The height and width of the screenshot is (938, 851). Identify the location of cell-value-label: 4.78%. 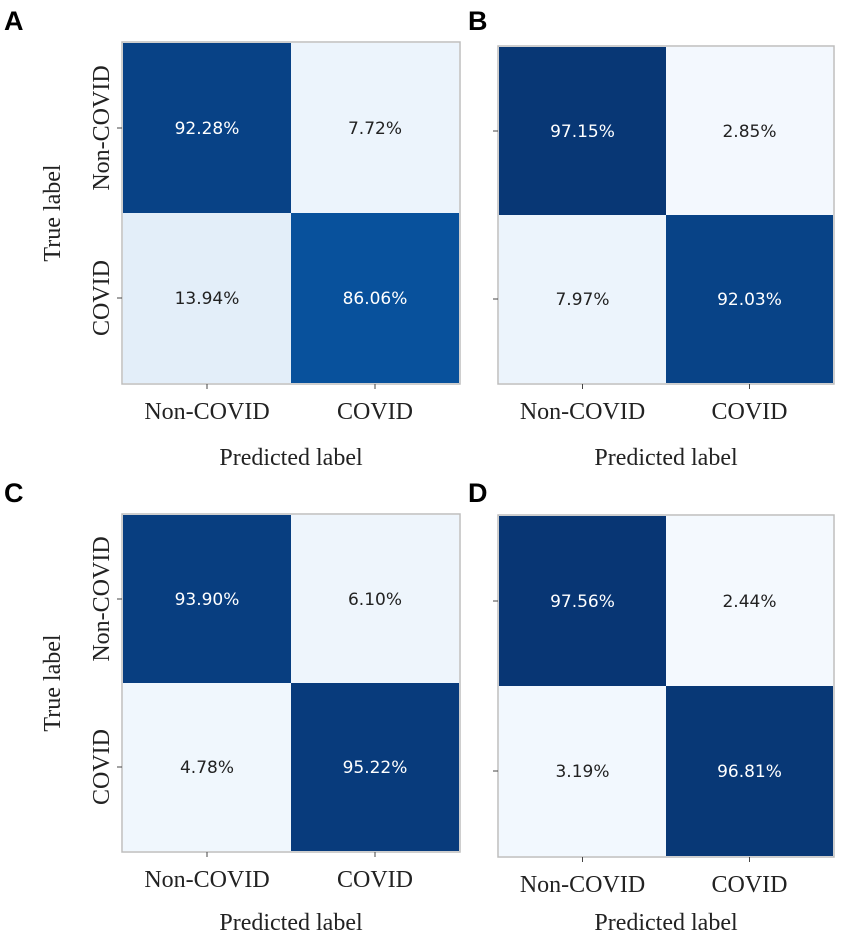
(207, 768).